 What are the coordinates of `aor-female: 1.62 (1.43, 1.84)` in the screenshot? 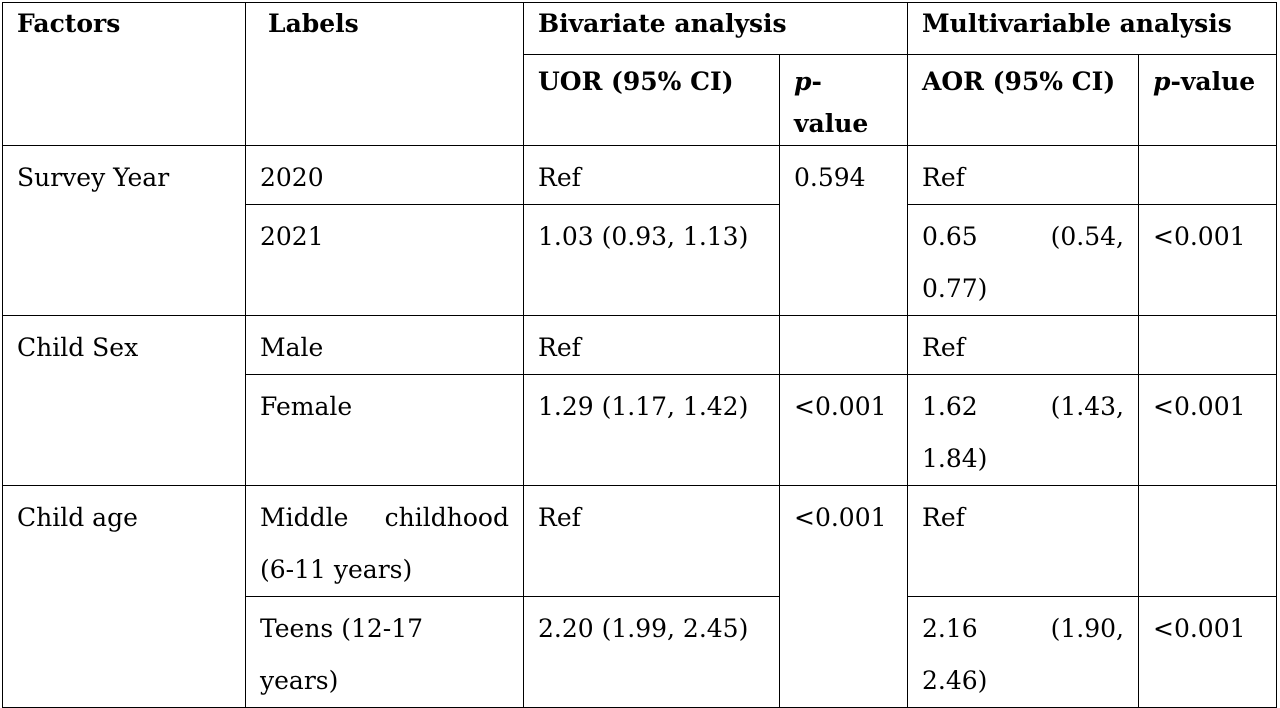 It's located at (1023, 430).